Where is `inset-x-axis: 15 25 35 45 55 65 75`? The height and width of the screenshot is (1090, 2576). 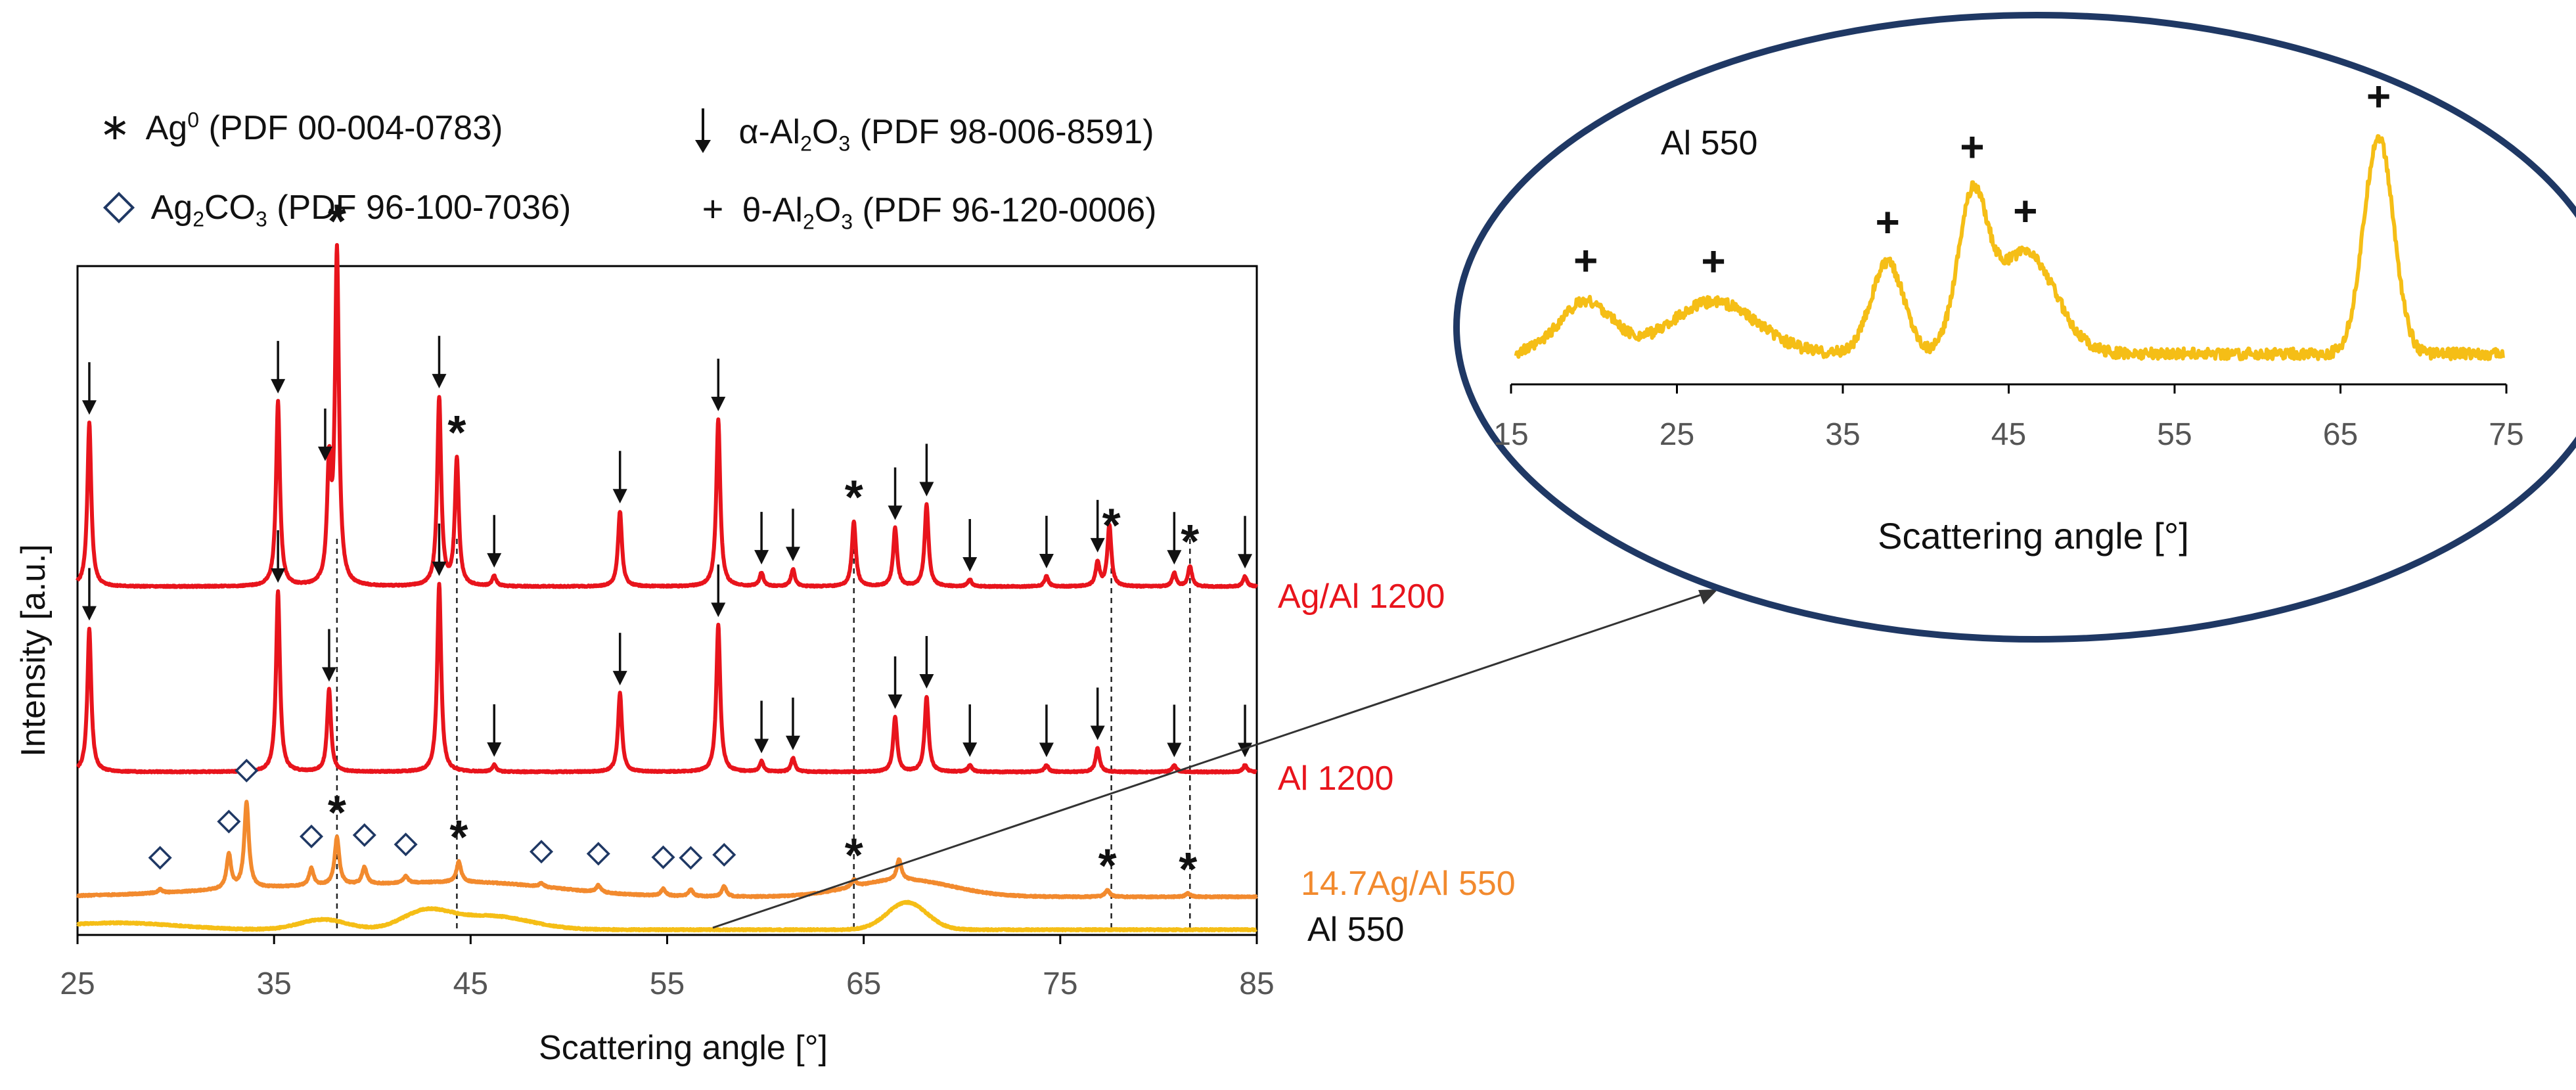
inset-x-axis: 15 25 35 45 55 65 75 is located at coordinates (2008, 417).